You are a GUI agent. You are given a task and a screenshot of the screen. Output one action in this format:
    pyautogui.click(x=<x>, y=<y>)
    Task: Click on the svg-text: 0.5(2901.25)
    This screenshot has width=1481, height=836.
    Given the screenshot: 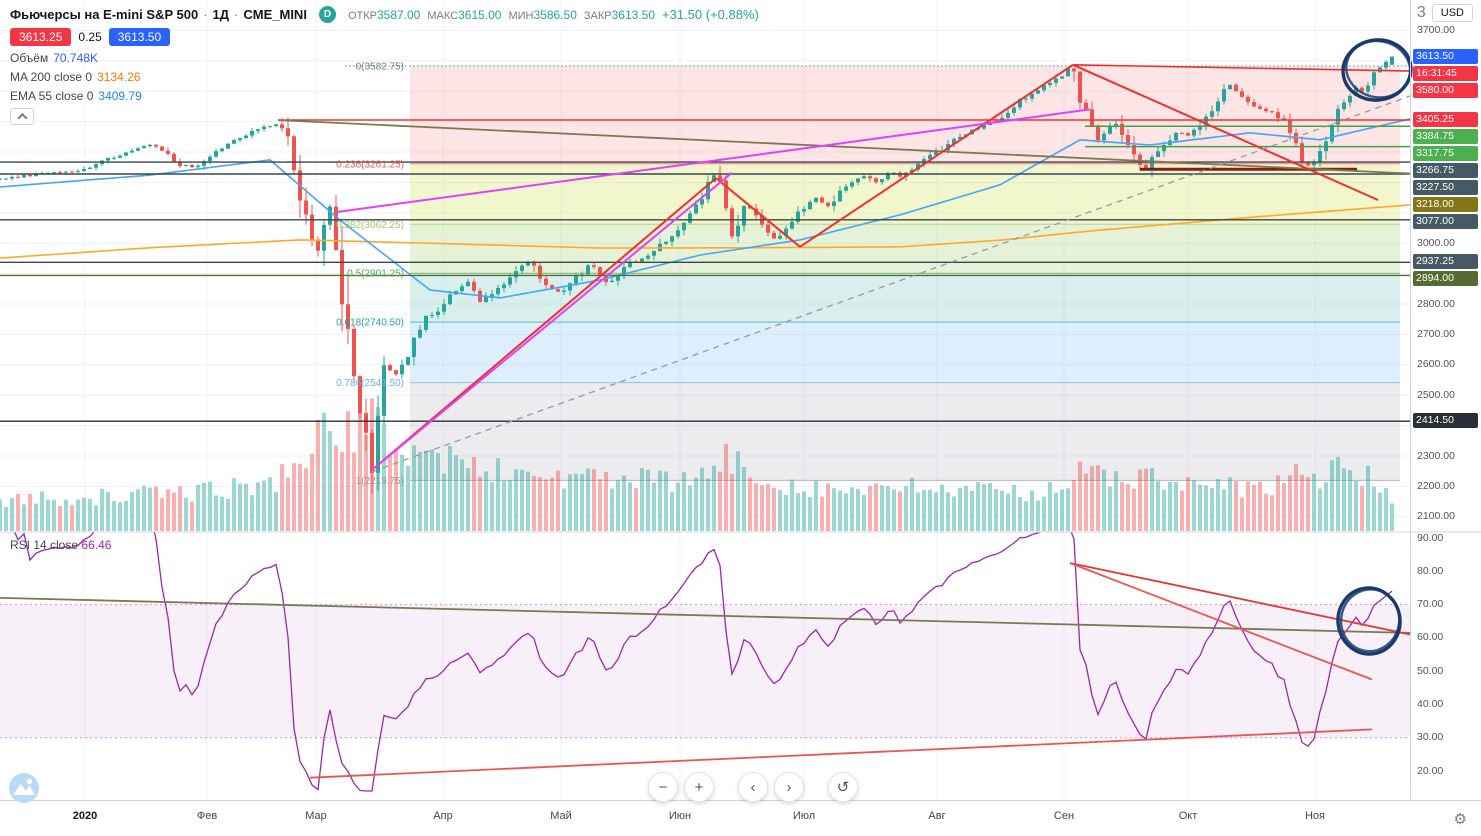 What is the action you would take?
    pyautogui.click(x=375, y=274)
    